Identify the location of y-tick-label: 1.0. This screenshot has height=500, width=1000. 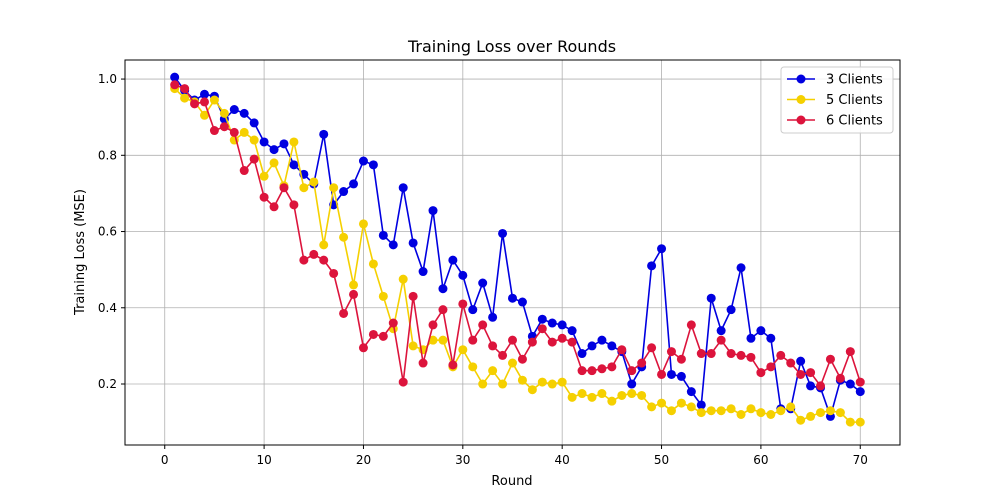
(107, 79).